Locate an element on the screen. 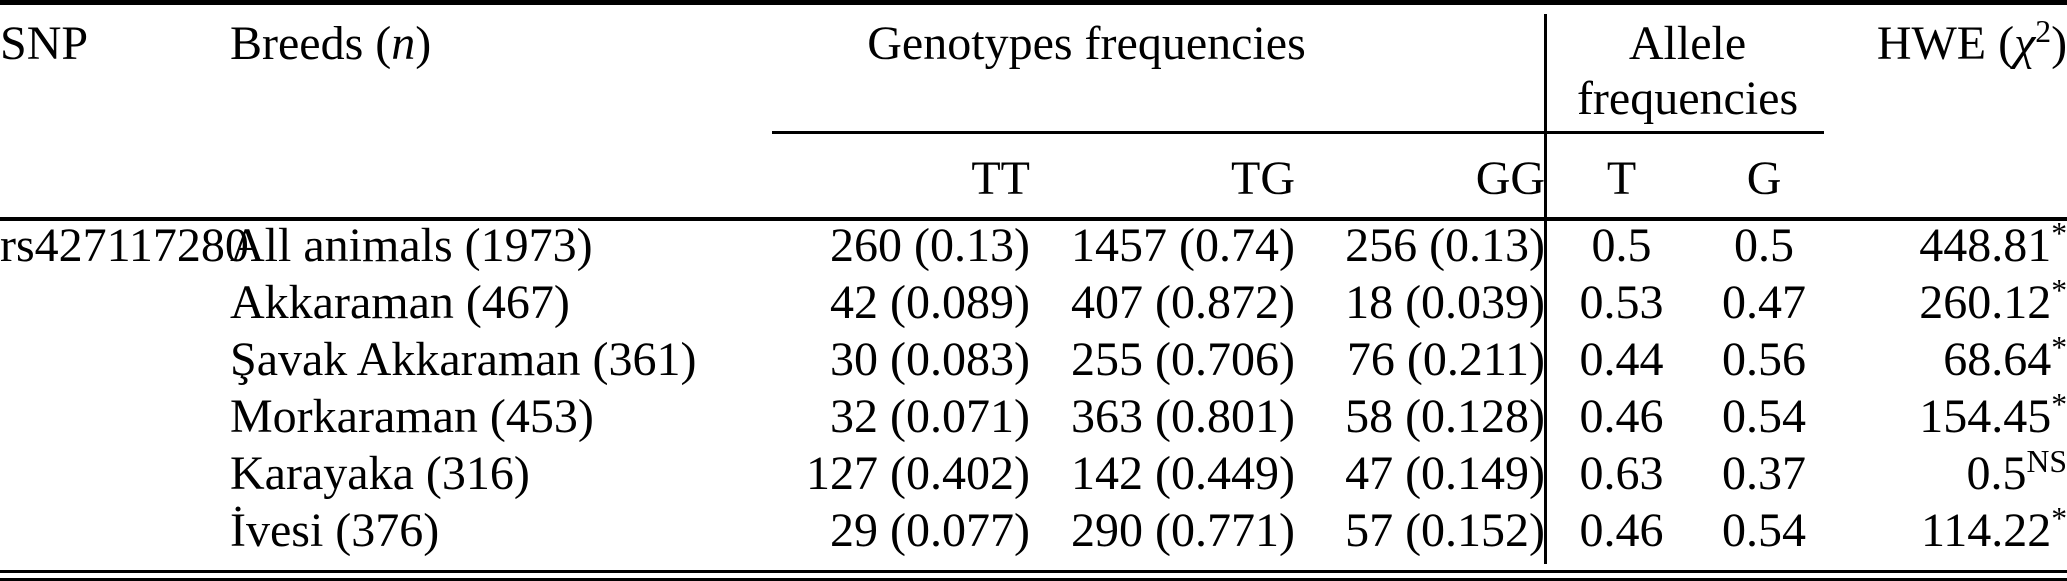  g-allele-cell: 0.37 is located at coordinates (1764, 473).